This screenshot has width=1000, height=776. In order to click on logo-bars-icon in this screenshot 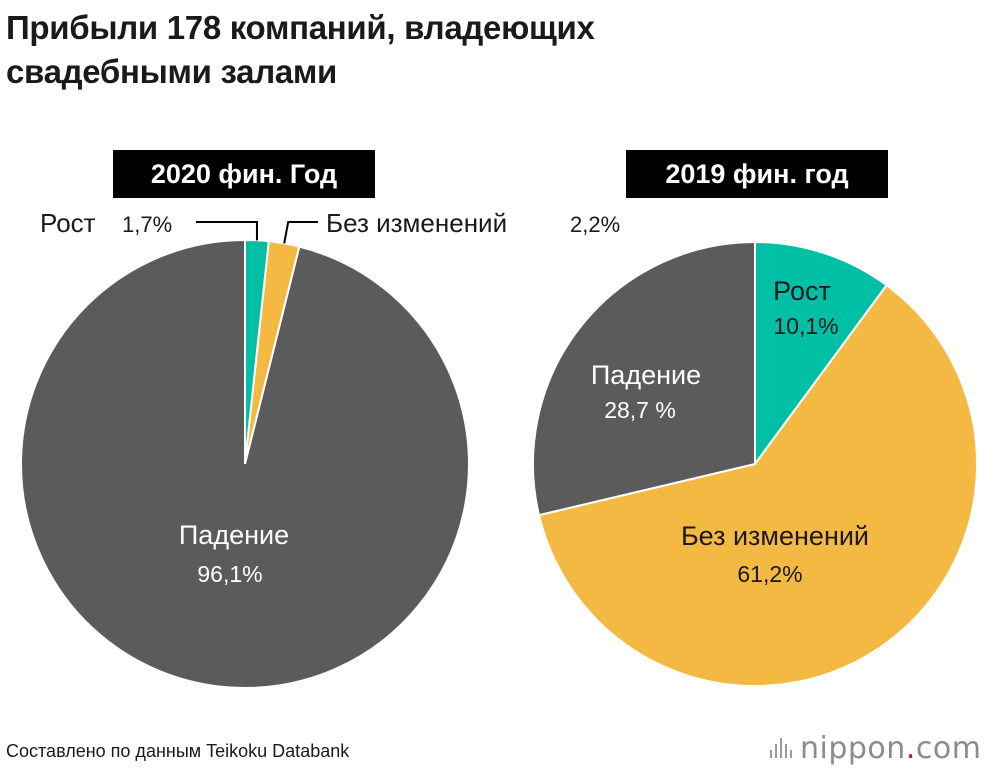, I will do `click(781, 748)`.